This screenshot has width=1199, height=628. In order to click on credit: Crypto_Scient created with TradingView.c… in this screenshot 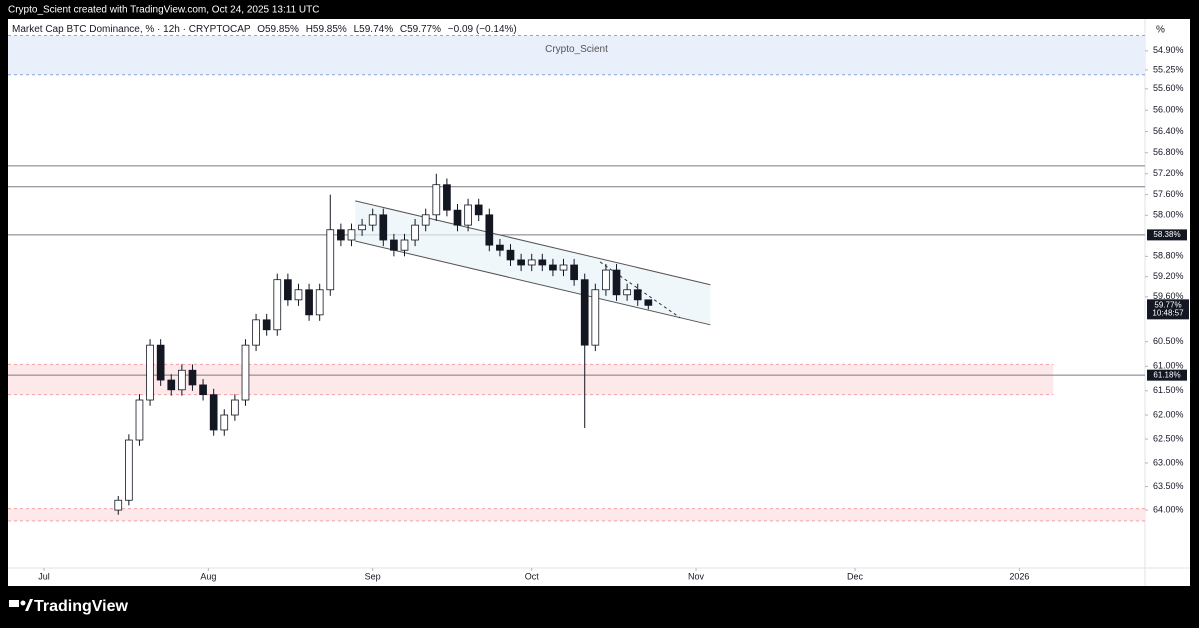, I will do `click(163, 10)`.